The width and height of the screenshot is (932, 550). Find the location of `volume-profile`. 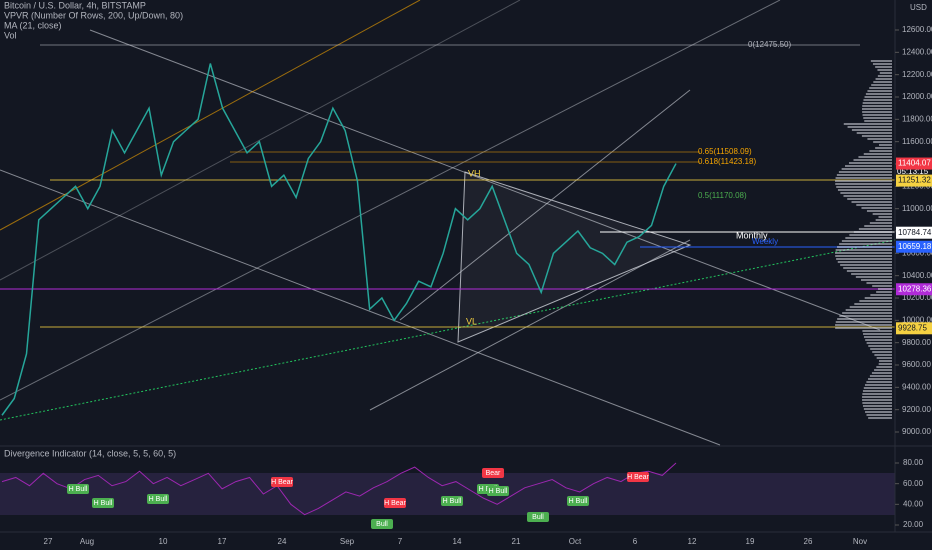

volume-profile is located at coordinates (863, 239).